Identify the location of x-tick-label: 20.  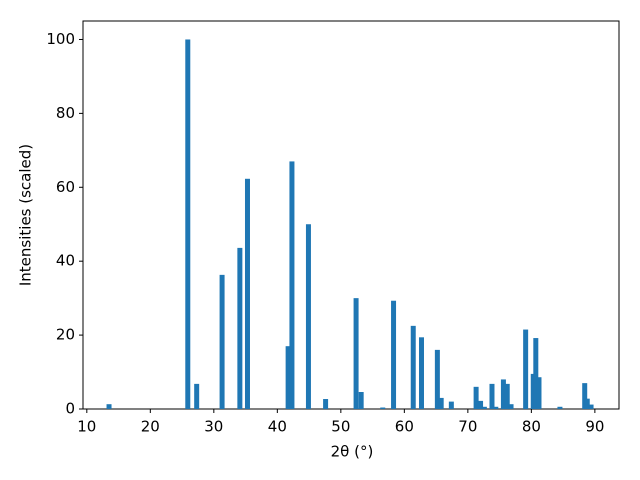
(150, 427).